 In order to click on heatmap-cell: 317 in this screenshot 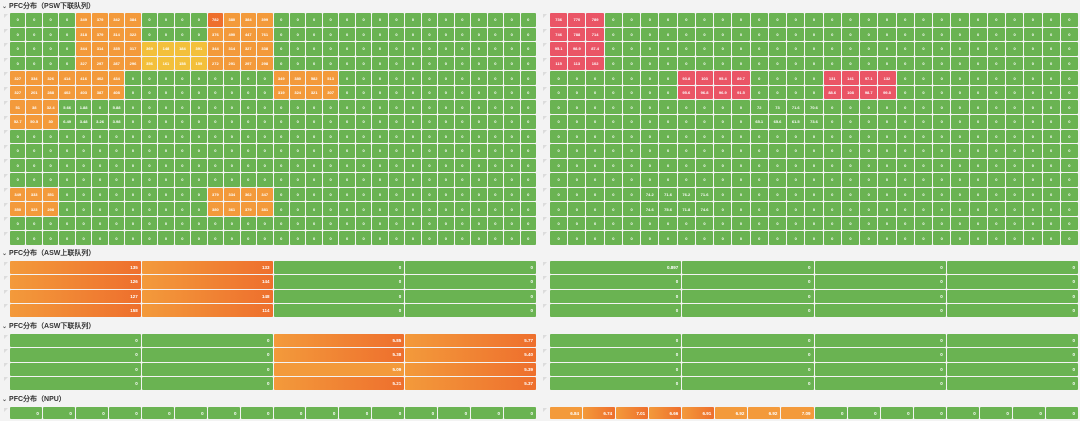, I will do `click(133, 49)`.